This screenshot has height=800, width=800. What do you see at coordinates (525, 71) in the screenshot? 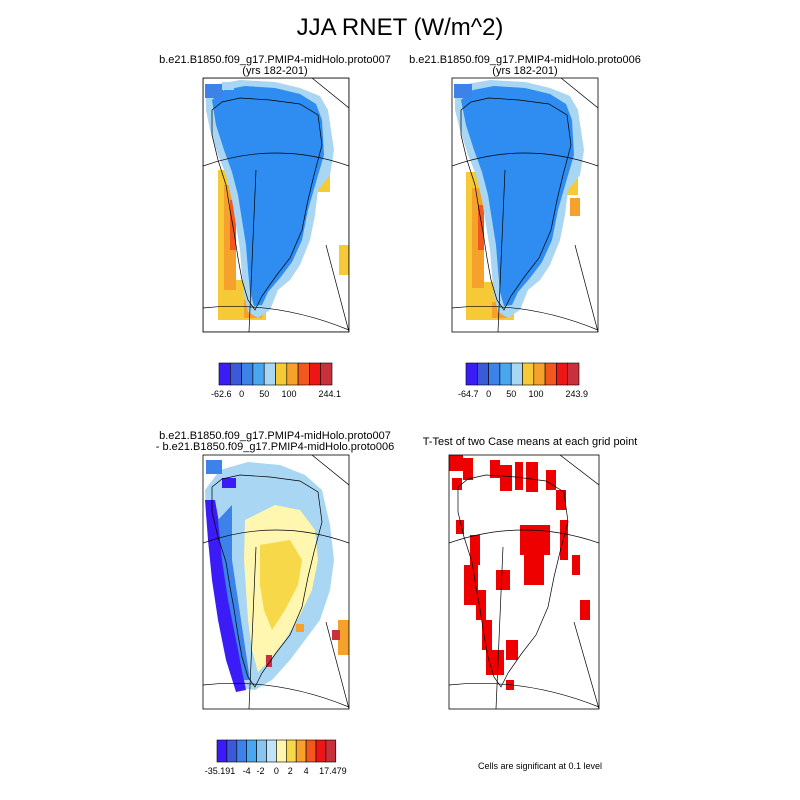
I see `panel2-title-line2: (yrs 182-201)` at bounding box center [525, 71].